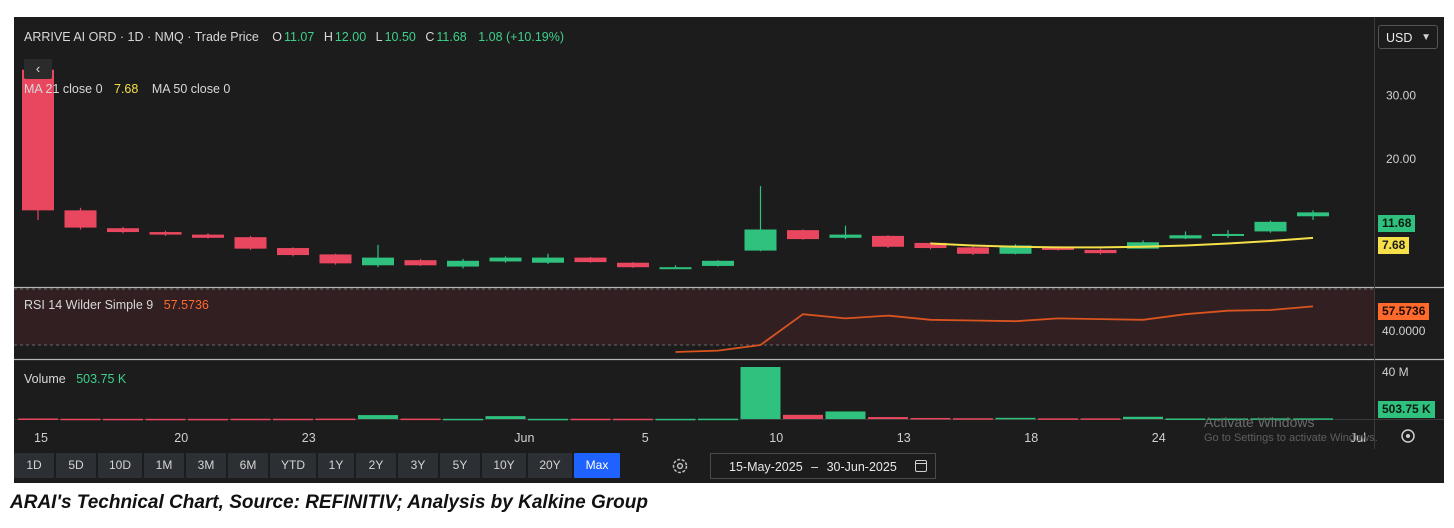 The width and height of the screenshot is (1454, 528). Describe the element at coordinates (206, 465) in the screenshot. I see `range-button-3m: 3M` at that location.